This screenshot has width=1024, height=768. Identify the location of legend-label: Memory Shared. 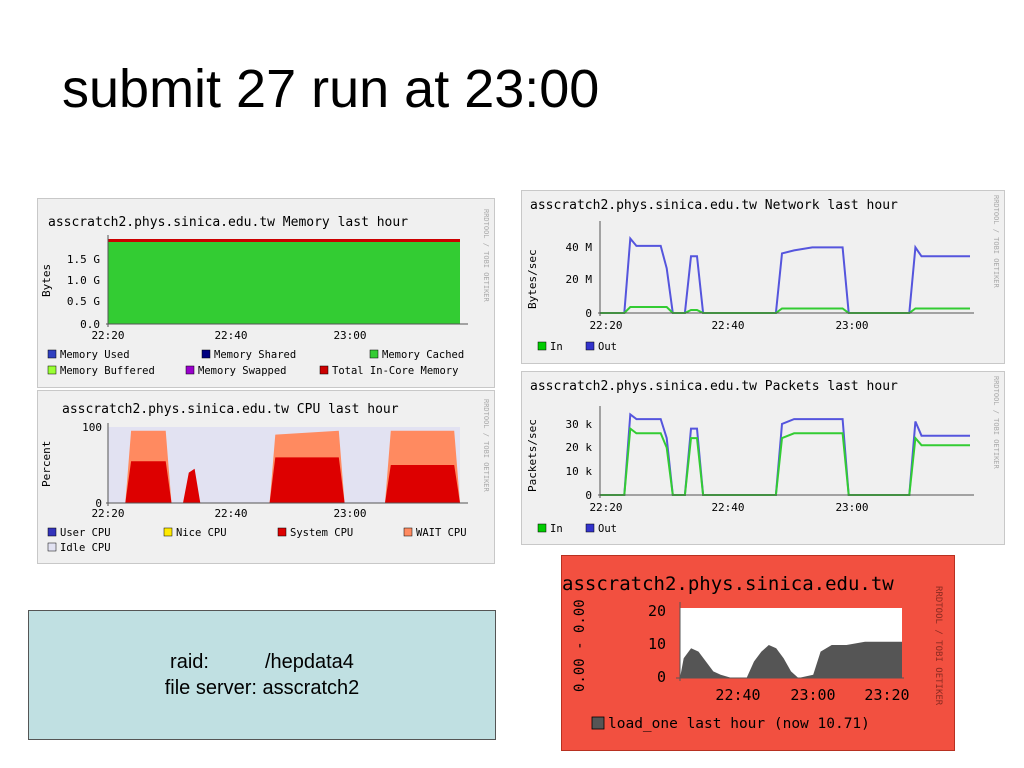
(255, 355).